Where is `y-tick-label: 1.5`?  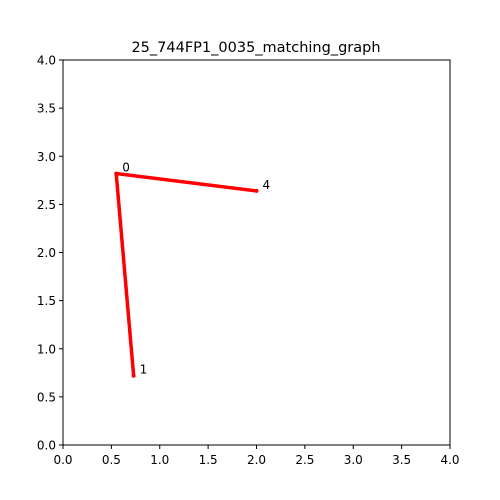 y-tick-label: 1.5 is located at coordinates (46, 301).